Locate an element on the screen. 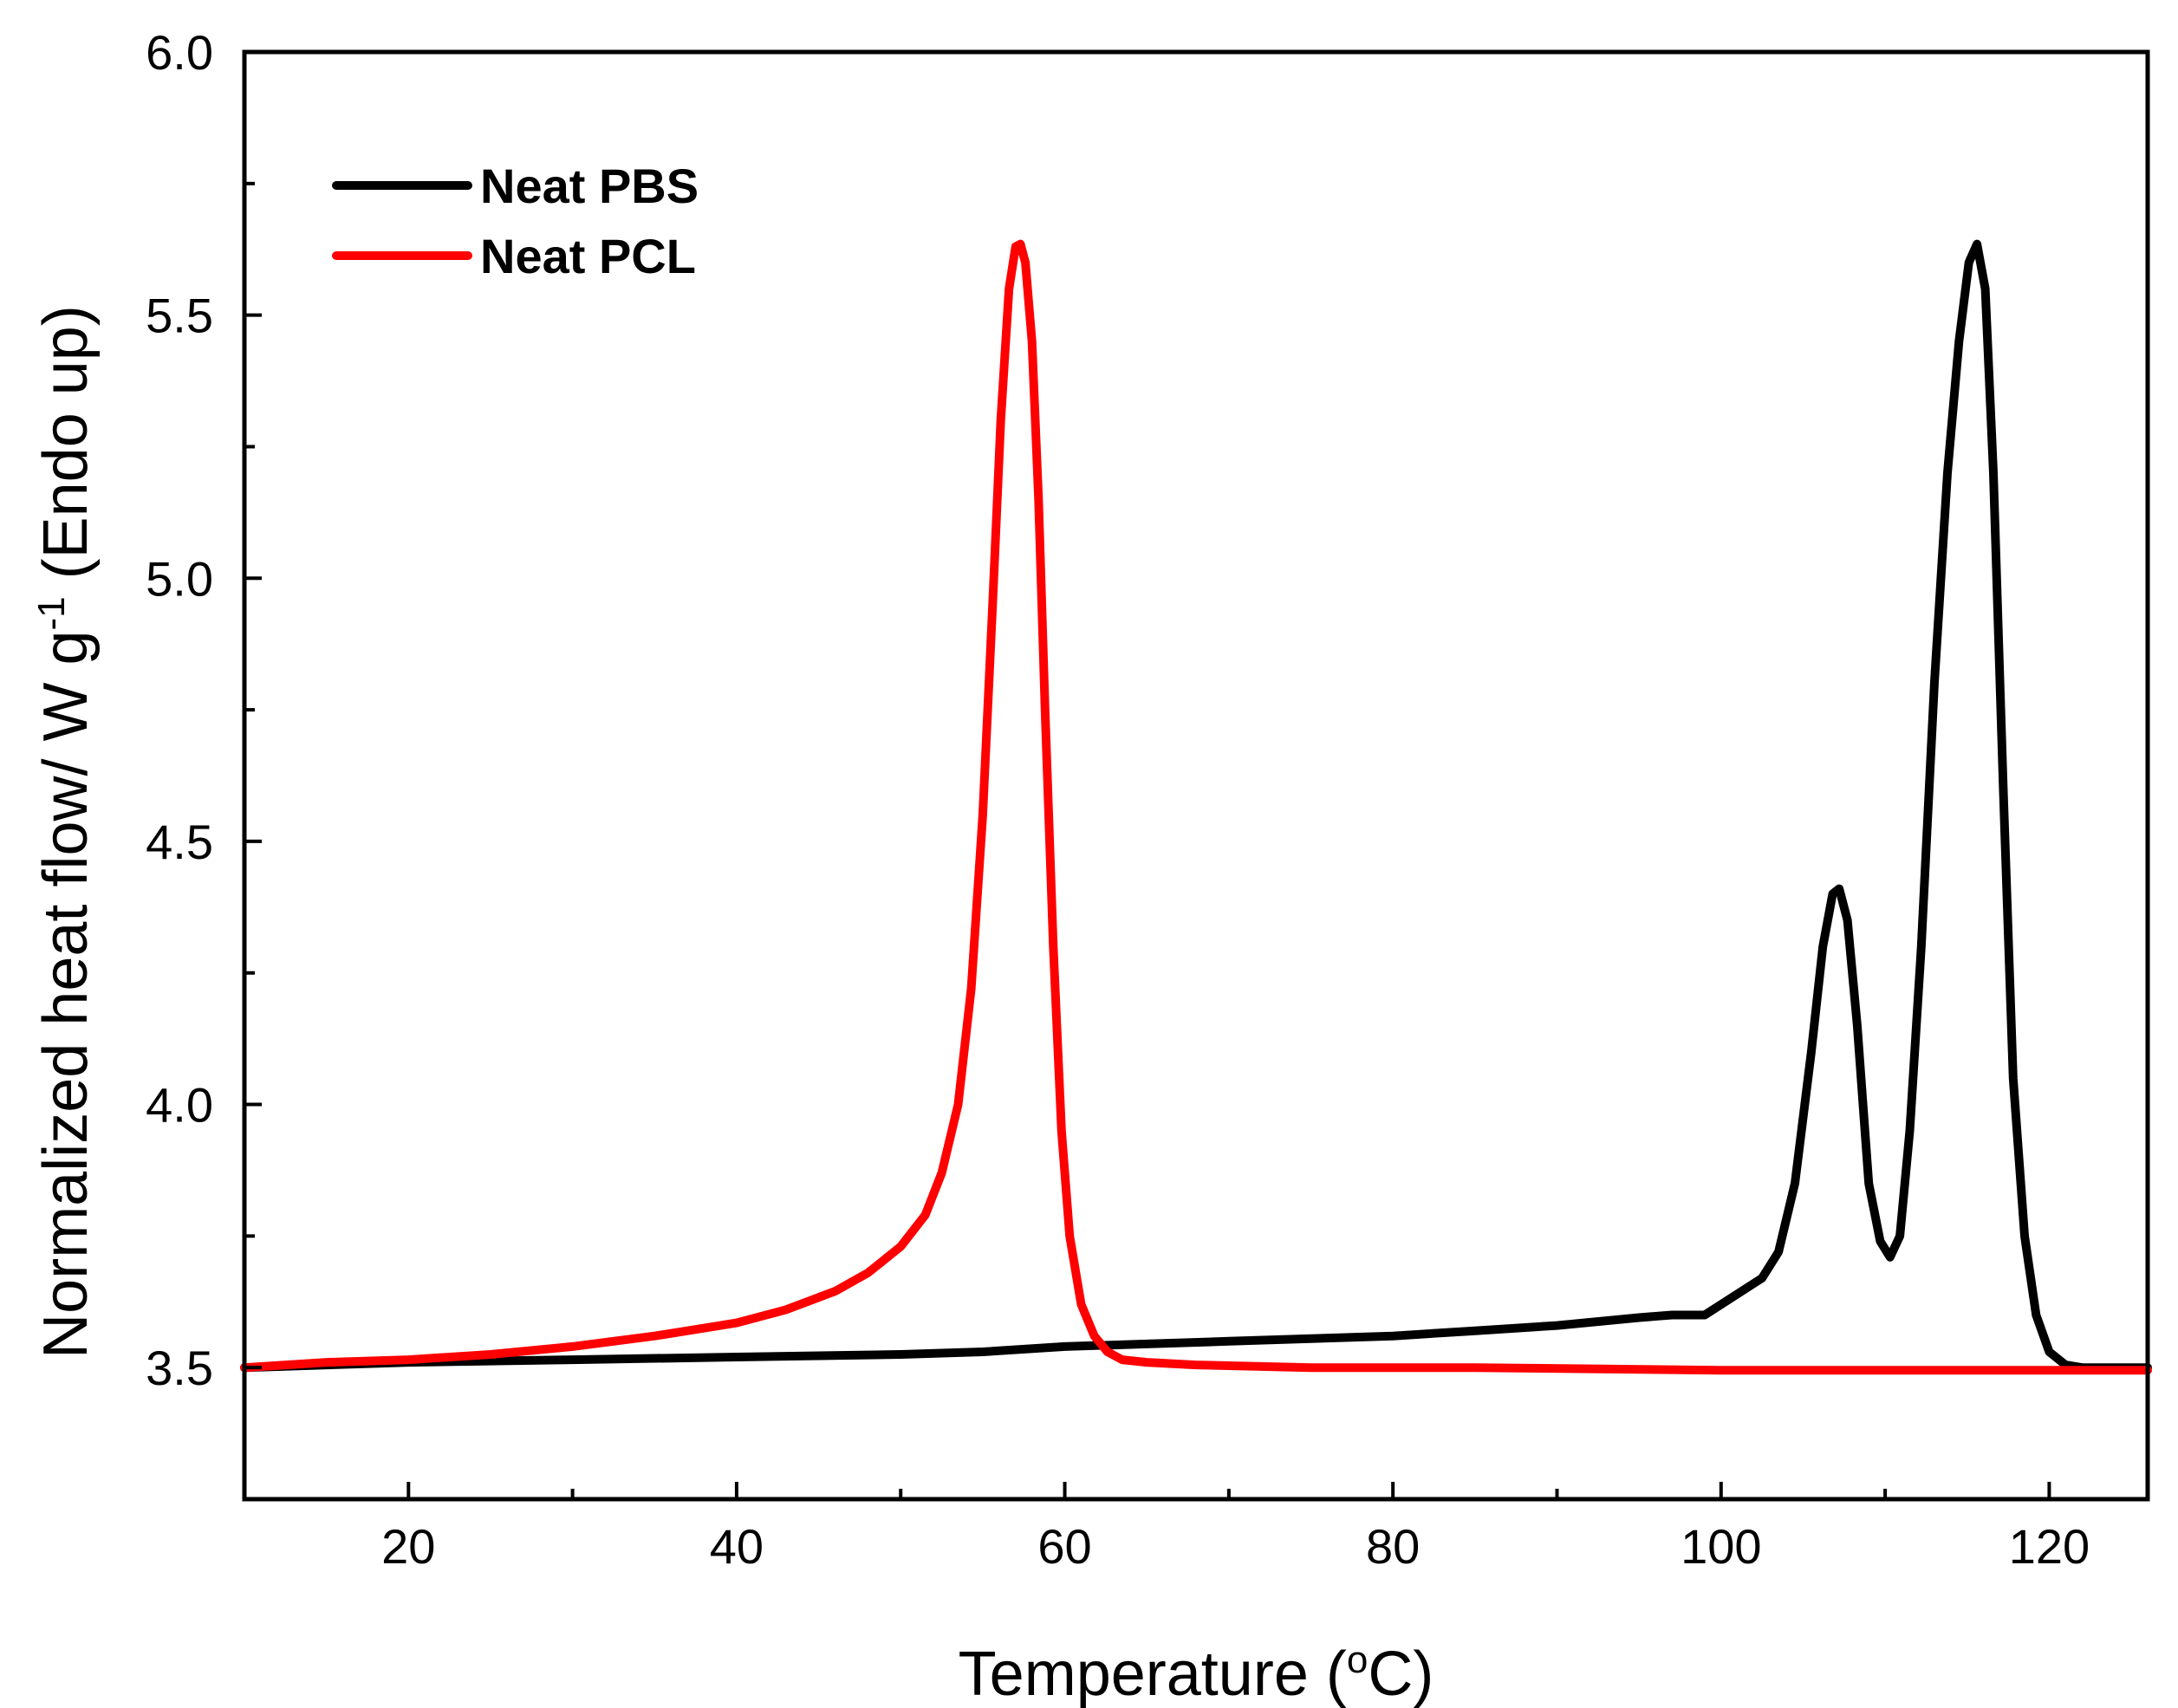 The height and width of the screenshot is (1708, 2178). y-tick-label: 4.0 is located at coordinates (179, 1105).